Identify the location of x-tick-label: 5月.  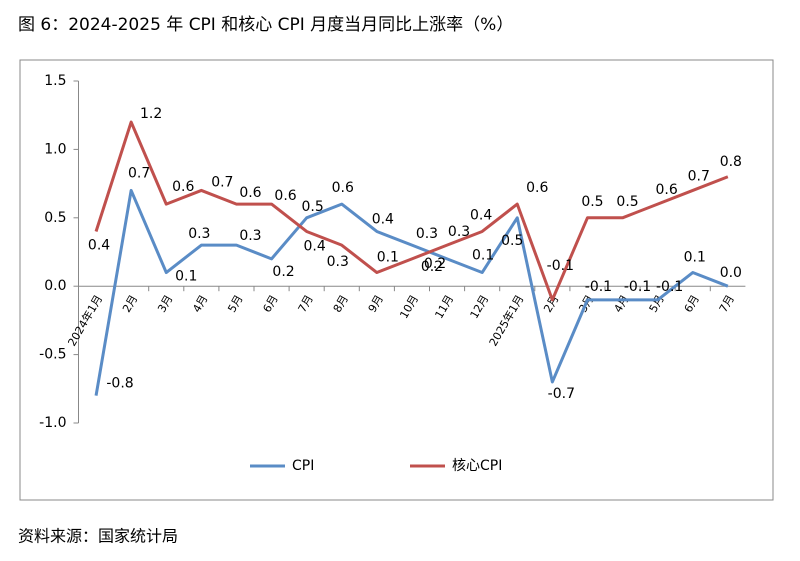
(235, 304).